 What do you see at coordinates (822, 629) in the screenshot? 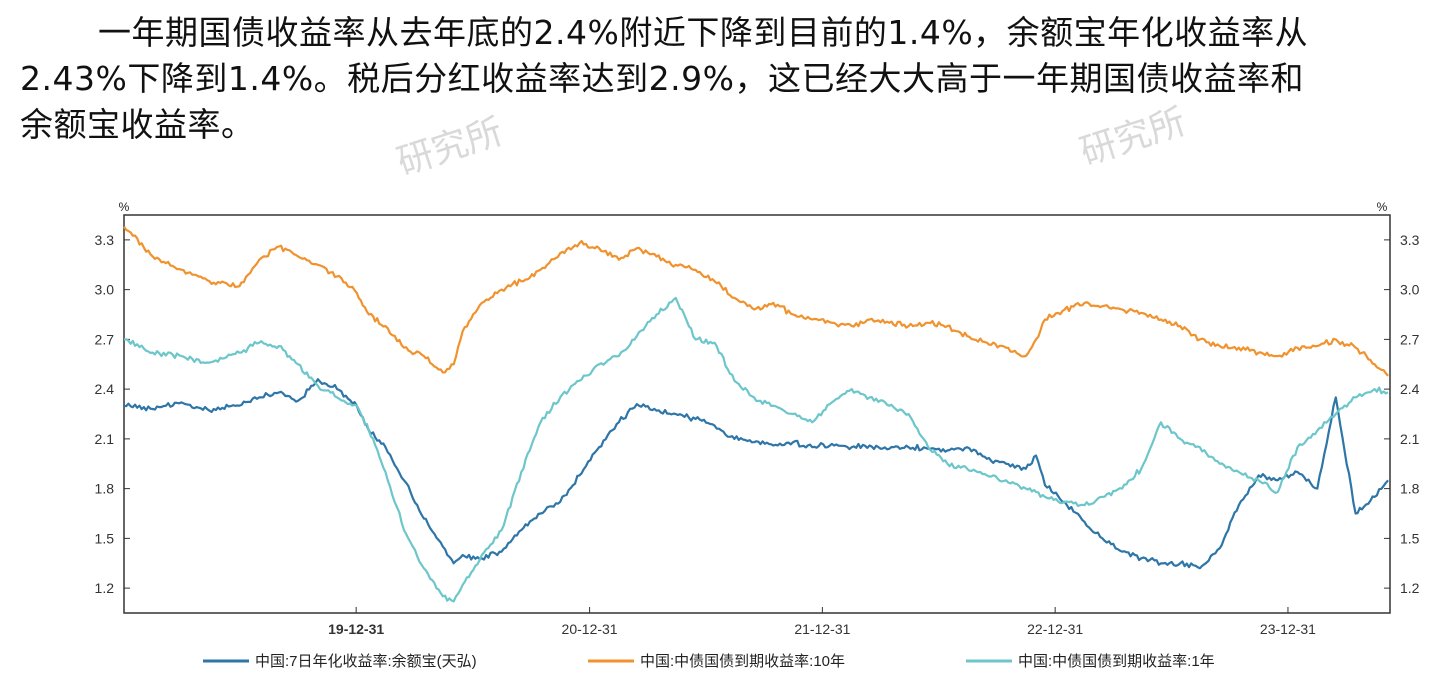
I see `x-tick-label: 21-12-31` at bounding box center [822, 629].